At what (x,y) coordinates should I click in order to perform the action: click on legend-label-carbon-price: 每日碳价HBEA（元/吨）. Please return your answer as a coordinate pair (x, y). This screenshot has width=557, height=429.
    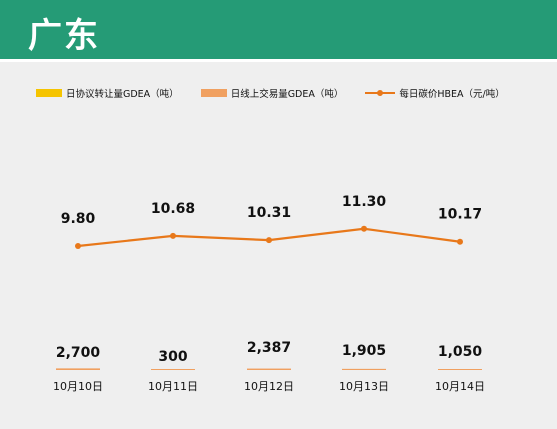
    Looking at the image, I should click on (452, 94).